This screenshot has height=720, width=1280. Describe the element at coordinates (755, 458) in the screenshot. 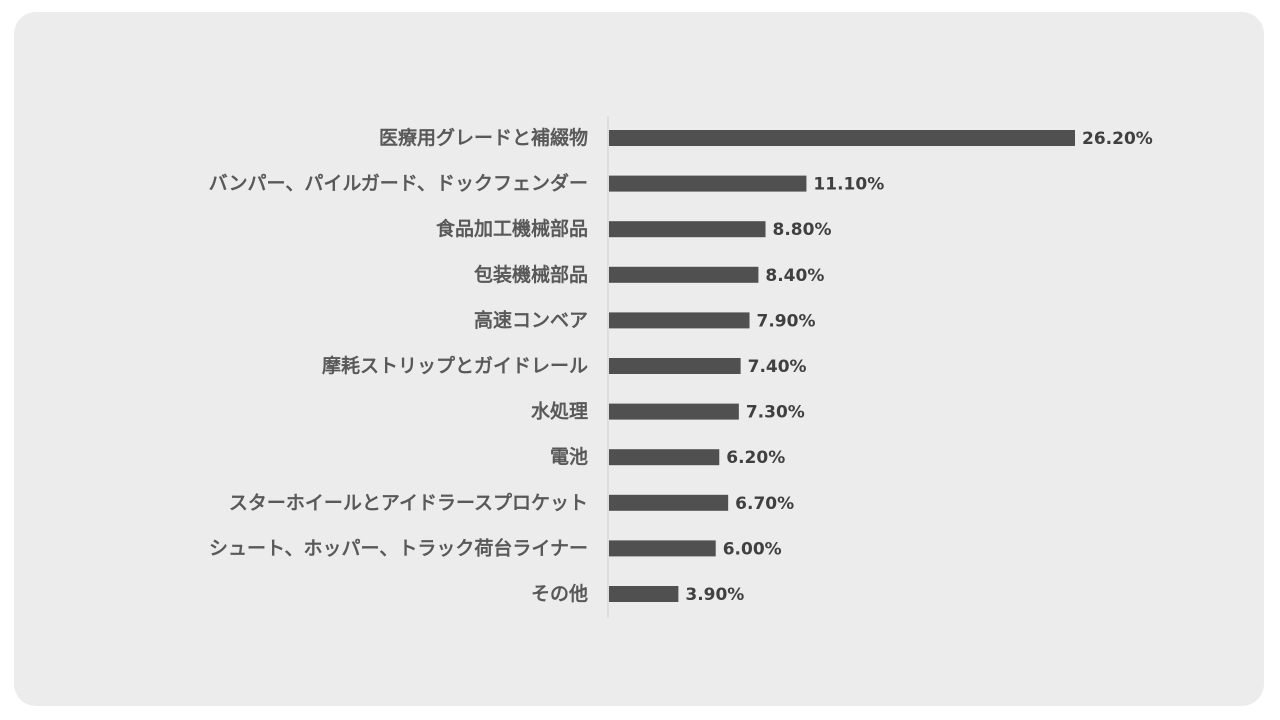

I see `value-label: 6.20%` at that location.